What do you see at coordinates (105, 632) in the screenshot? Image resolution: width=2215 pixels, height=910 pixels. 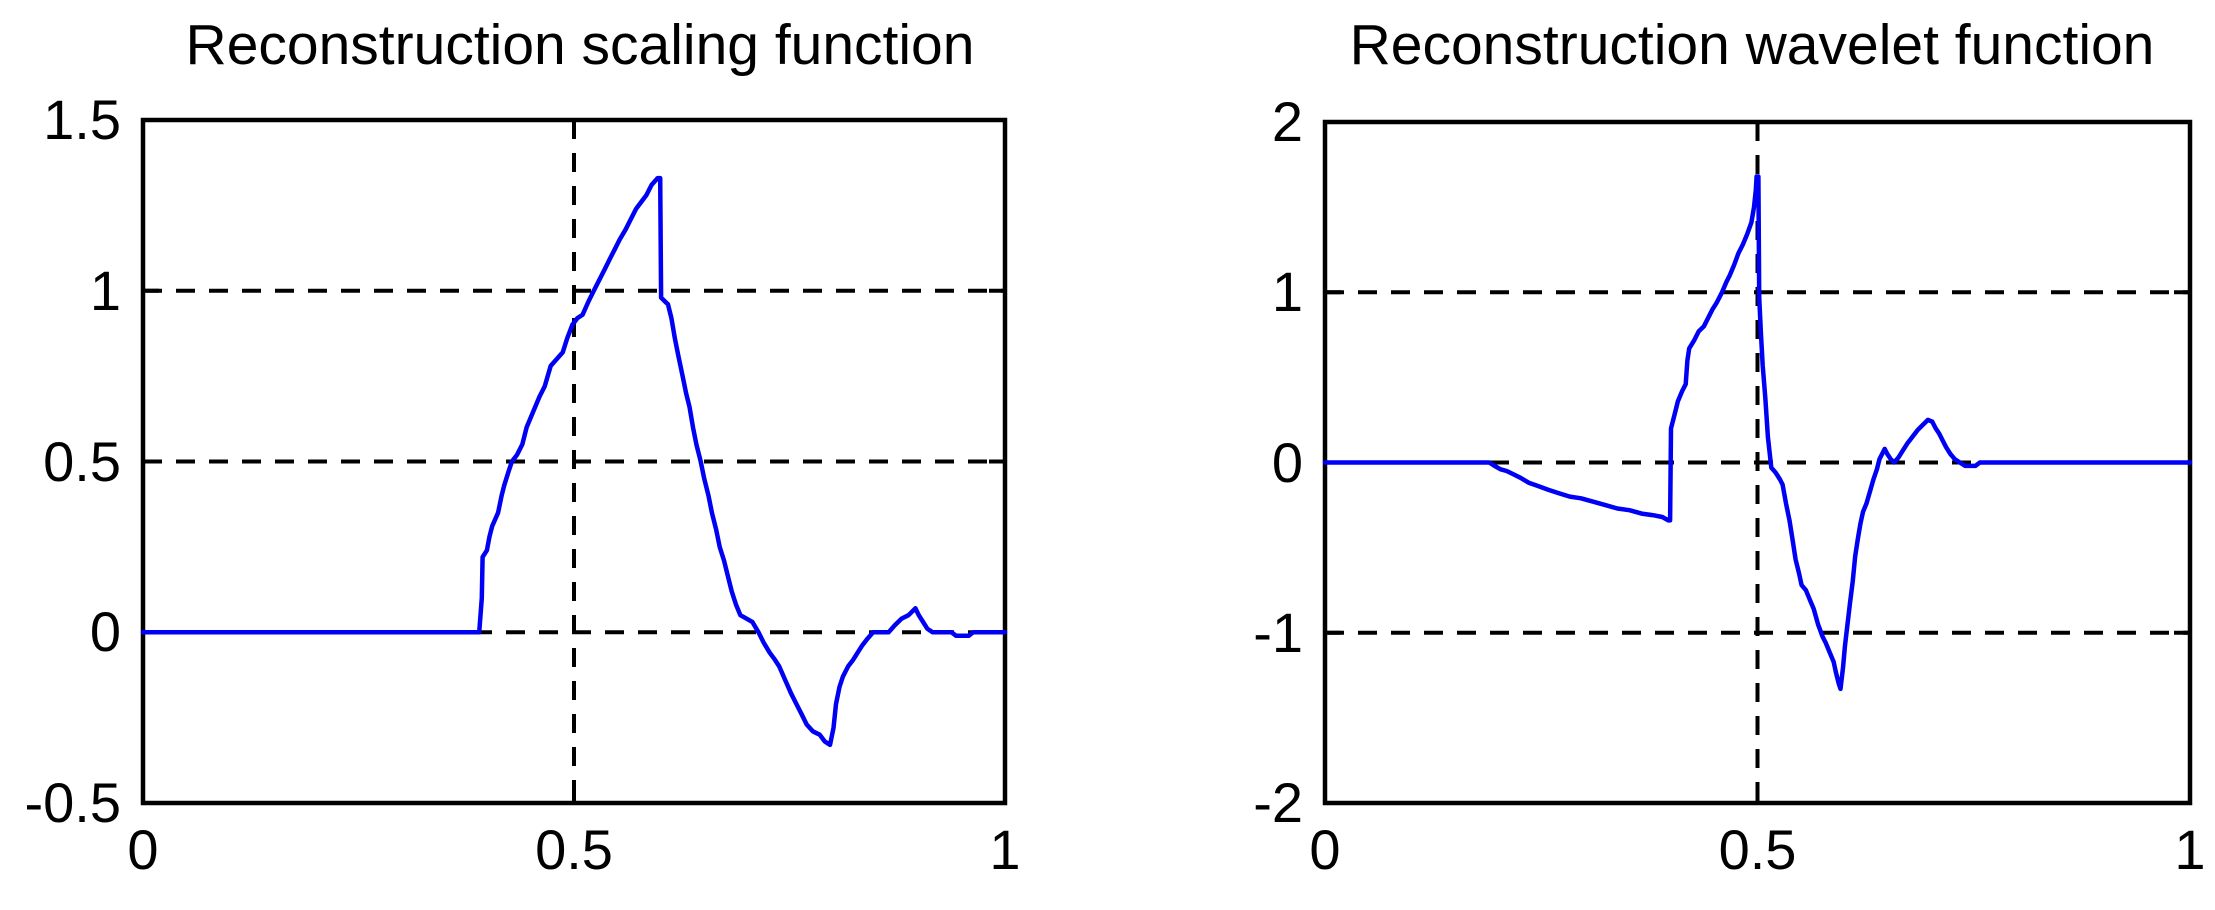 I see `scaling-y-tick-label: 0` at bounding box center [105, 632].